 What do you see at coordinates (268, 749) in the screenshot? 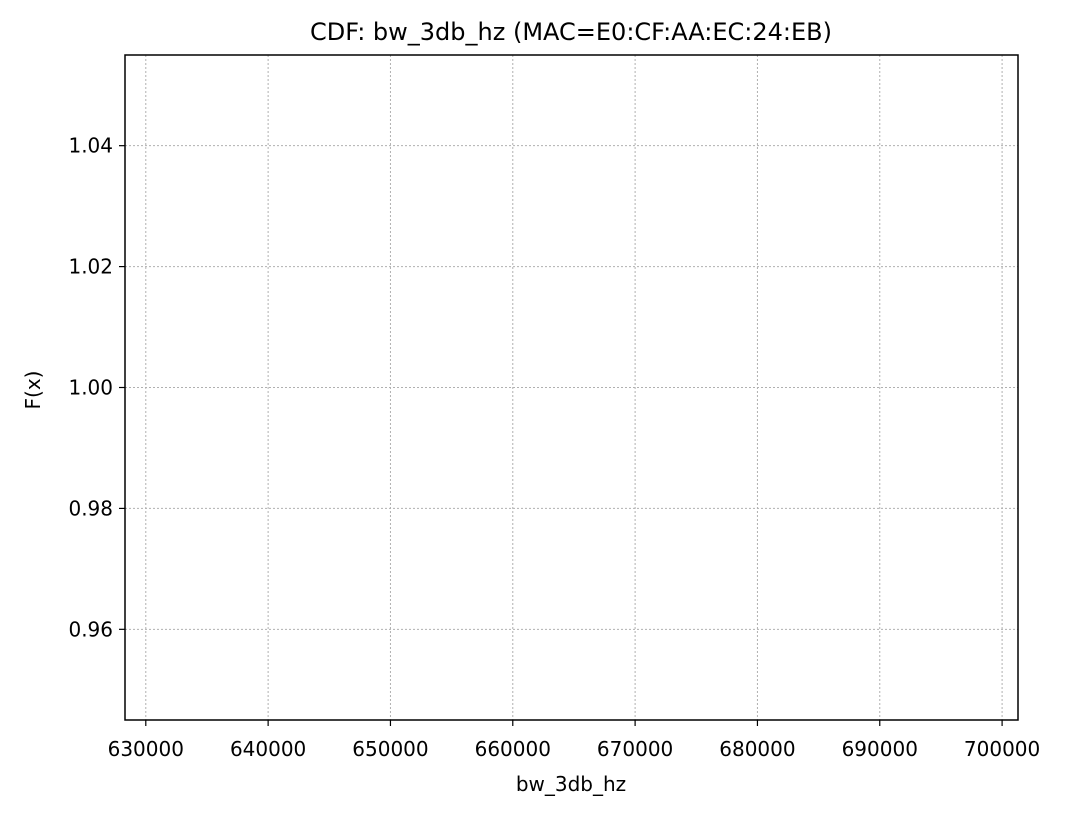
I see `x-tick-label: 640000` at bounding box center [268, 749].